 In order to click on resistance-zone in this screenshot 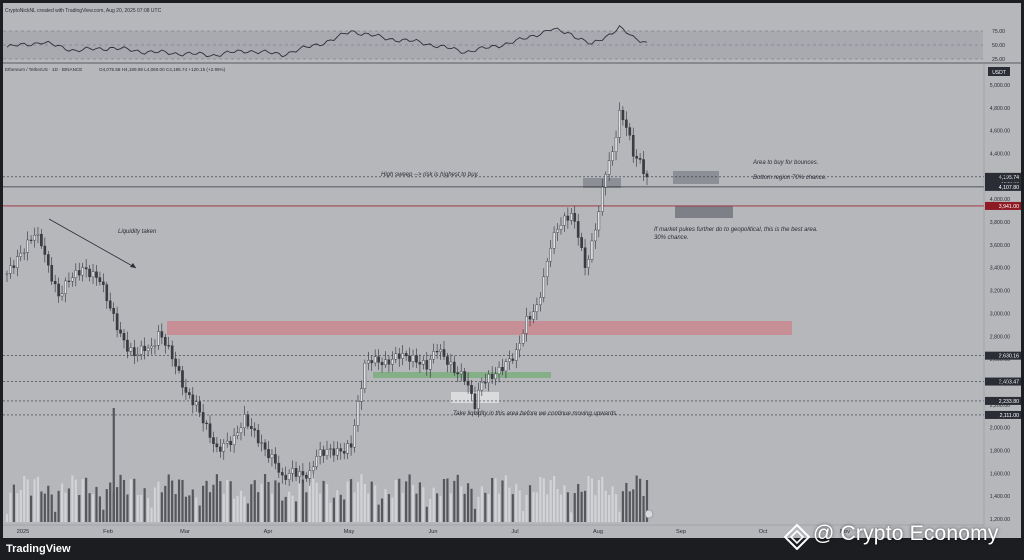, I will do `click(479, 328)`.